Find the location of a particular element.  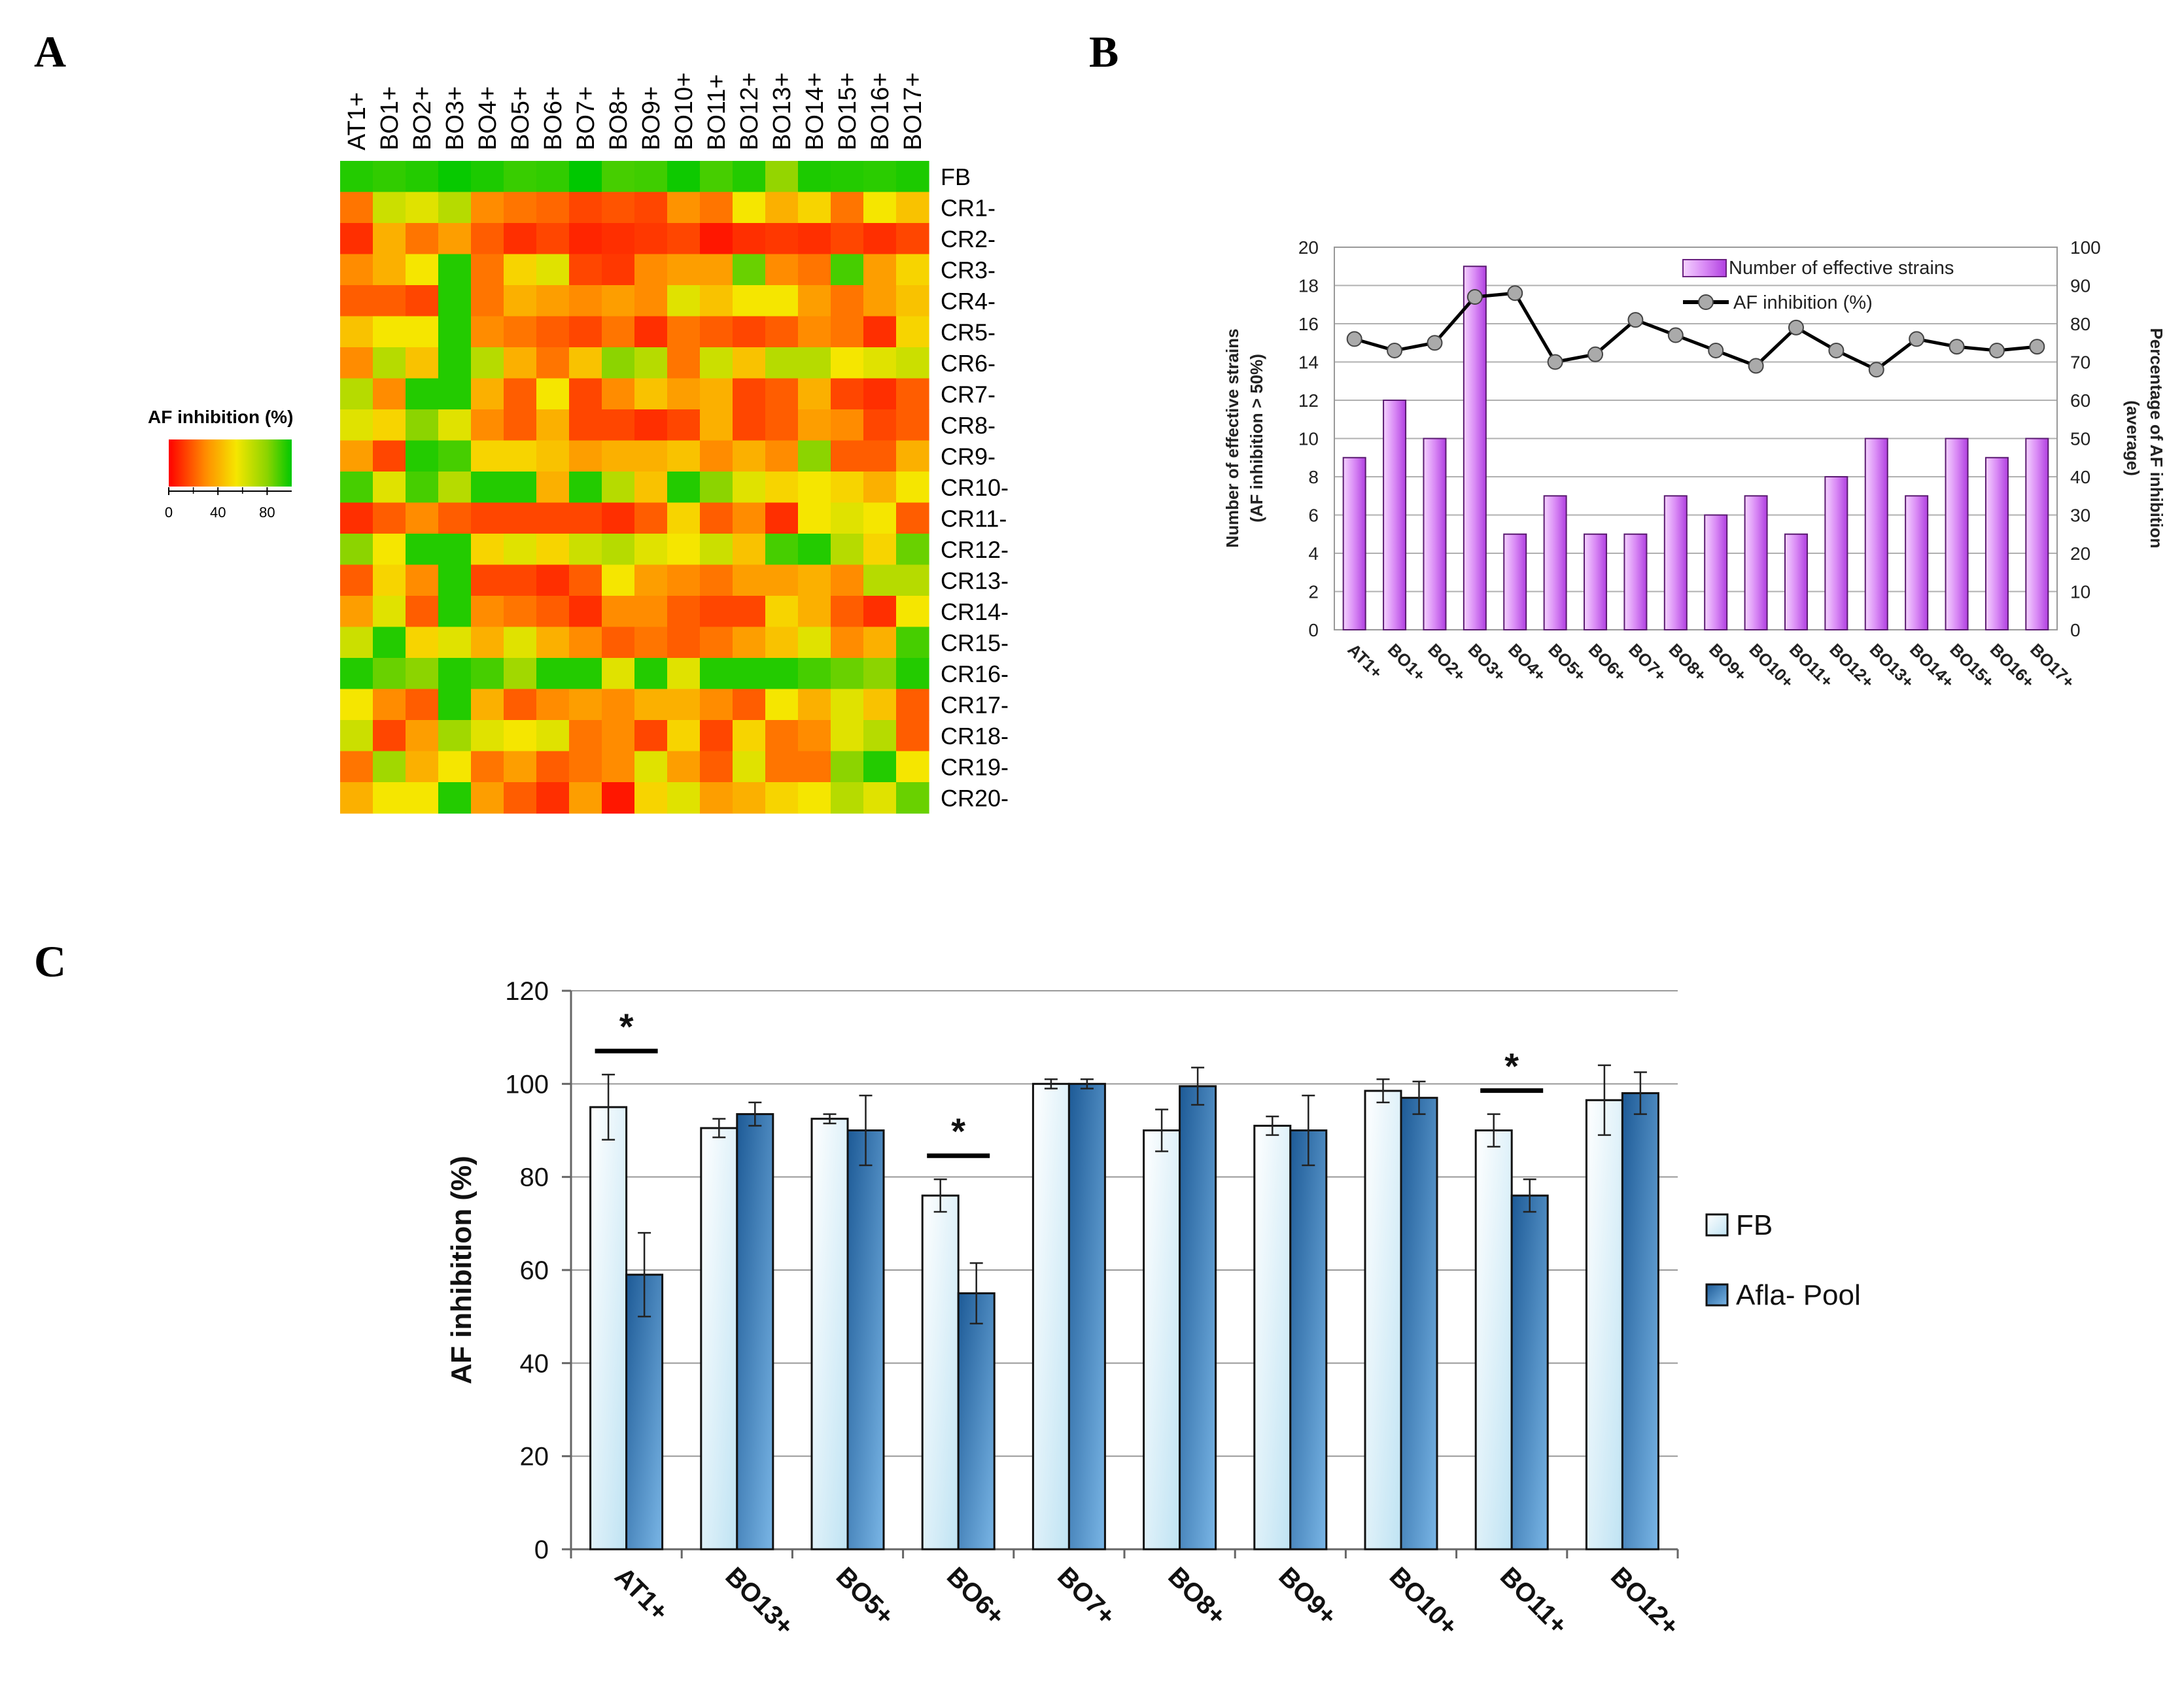

heatmap-row-label: CR9- is located at coordinates (968, 456).